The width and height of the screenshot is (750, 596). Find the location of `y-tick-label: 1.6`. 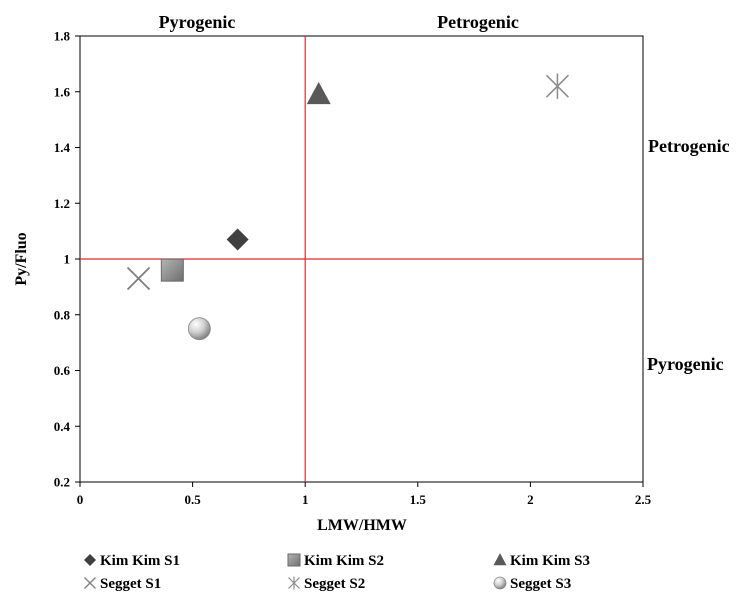

y-tick-label: 1.6 is located at coordinates (62, 91).